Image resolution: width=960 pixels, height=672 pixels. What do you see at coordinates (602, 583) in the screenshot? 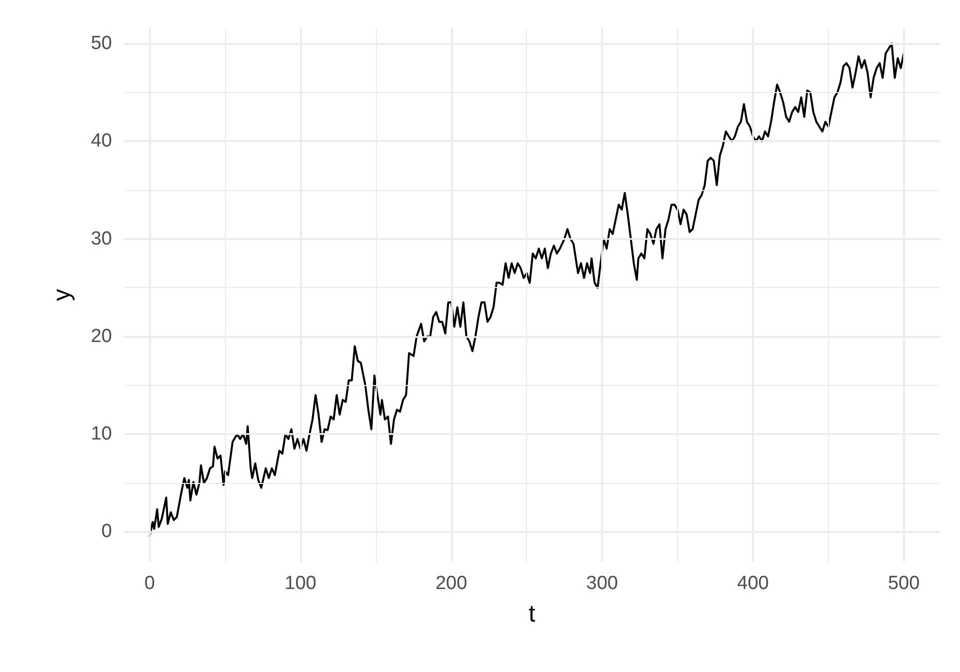
I see `x-tick-label: 300` at bounding box center [602, 583].